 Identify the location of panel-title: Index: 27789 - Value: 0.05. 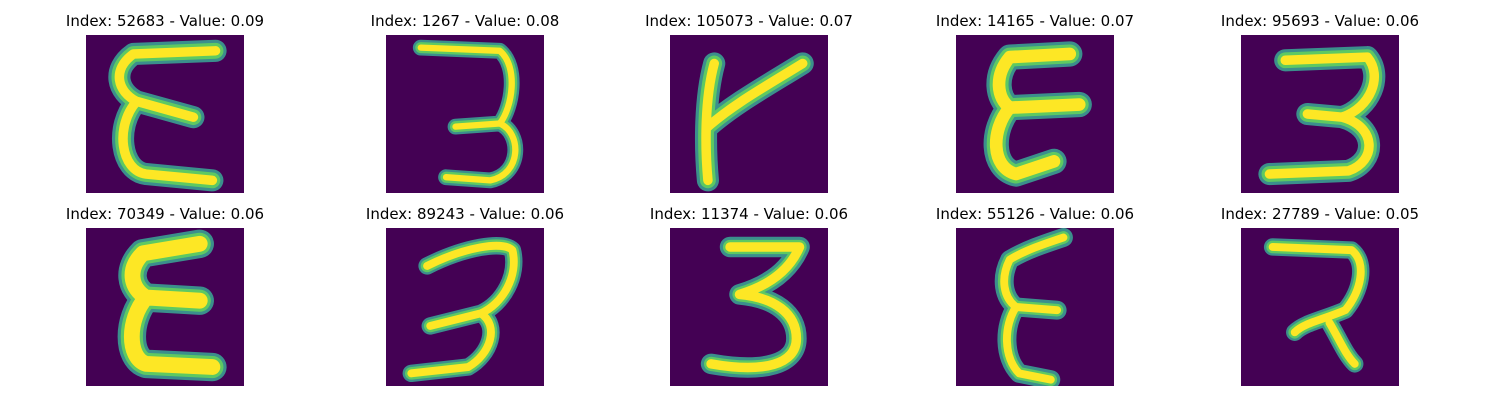
(1320, 214).